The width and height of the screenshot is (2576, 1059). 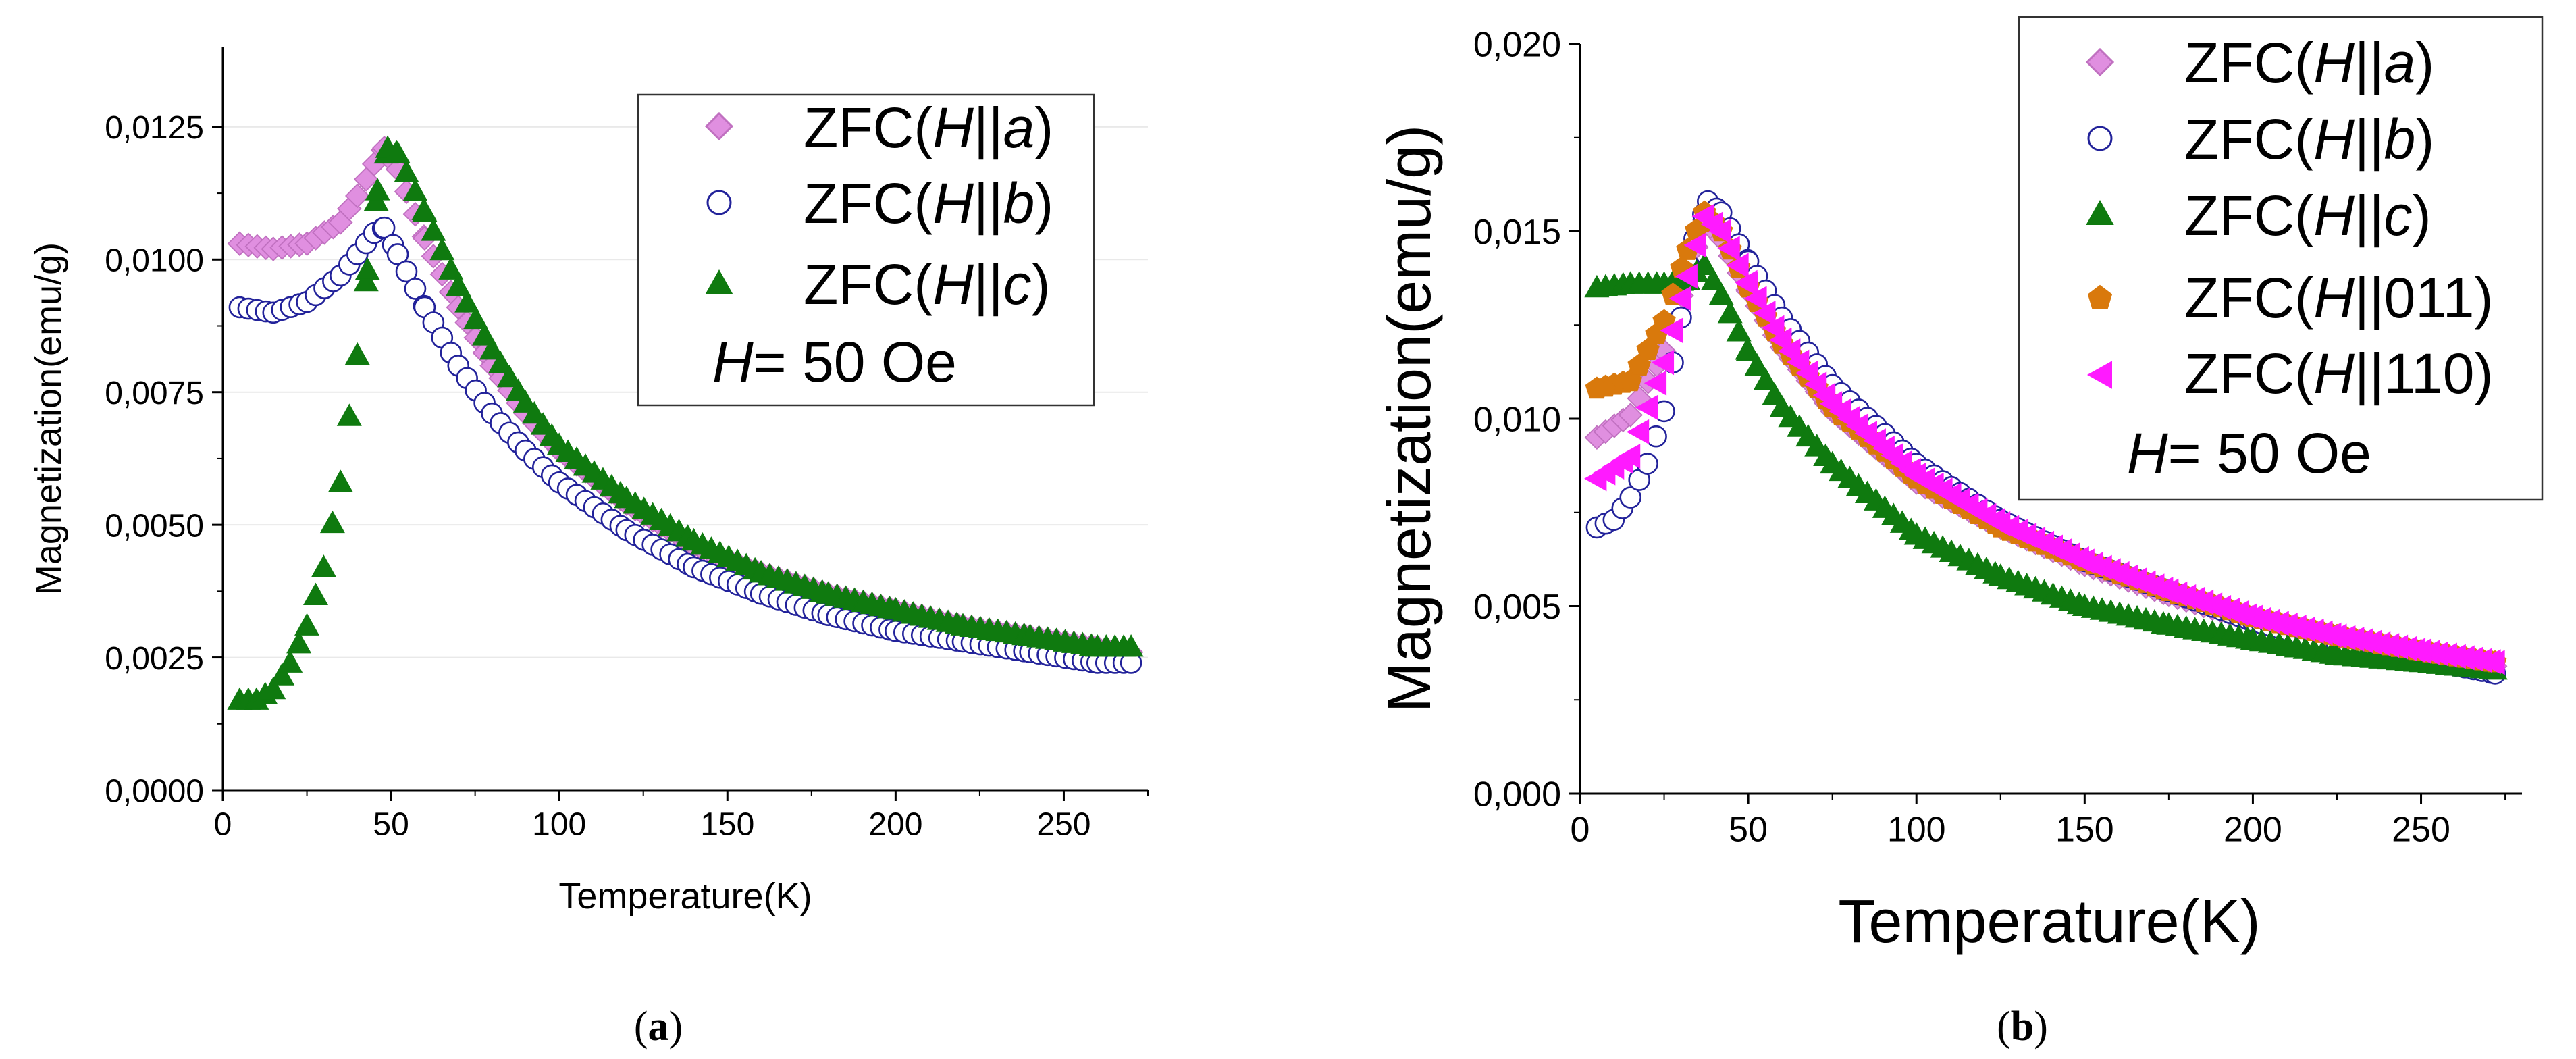 I want to click on panel-a-legend-box, so click(x=866, y=250).